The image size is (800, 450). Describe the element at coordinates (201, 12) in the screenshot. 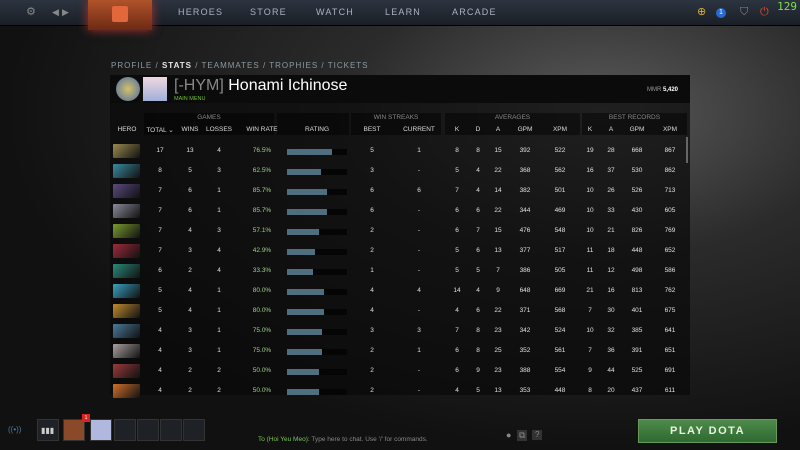

I see `nav-heroes: HEROES` at that location.